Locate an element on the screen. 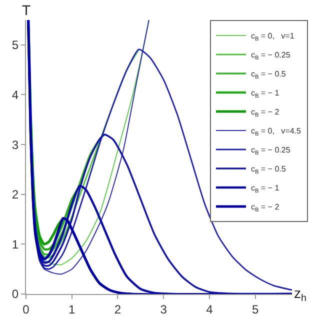 This screenshot has width=320, height=328. x-tick-label: 5 is located at coordinates (255, 309).